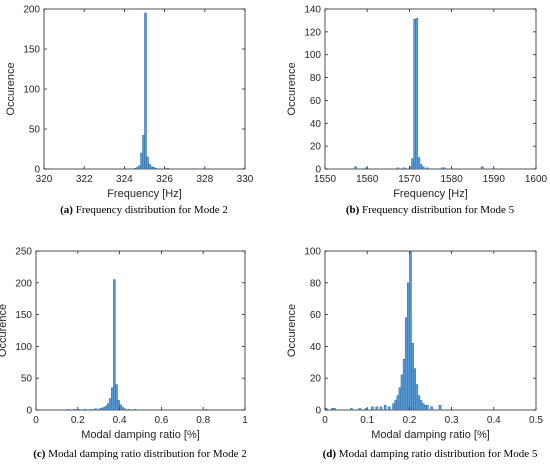 The image size is (550, 466). What do you see at coordinates (35, 130) in the screenshot?
I see `y-tick-label: 50` at bounding box center [35, 130].